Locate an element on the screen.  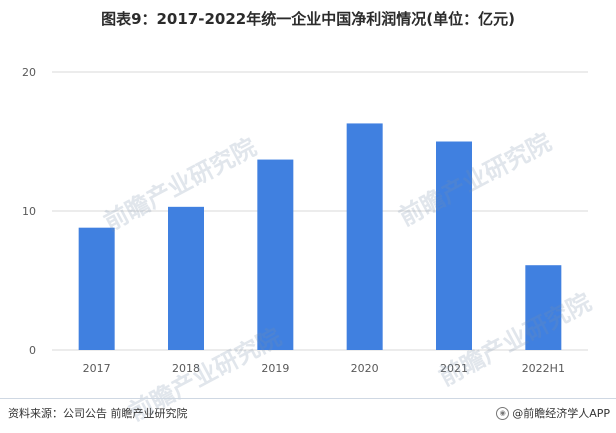
x-tick-label: 2019 is located at coordinates (275, 368).